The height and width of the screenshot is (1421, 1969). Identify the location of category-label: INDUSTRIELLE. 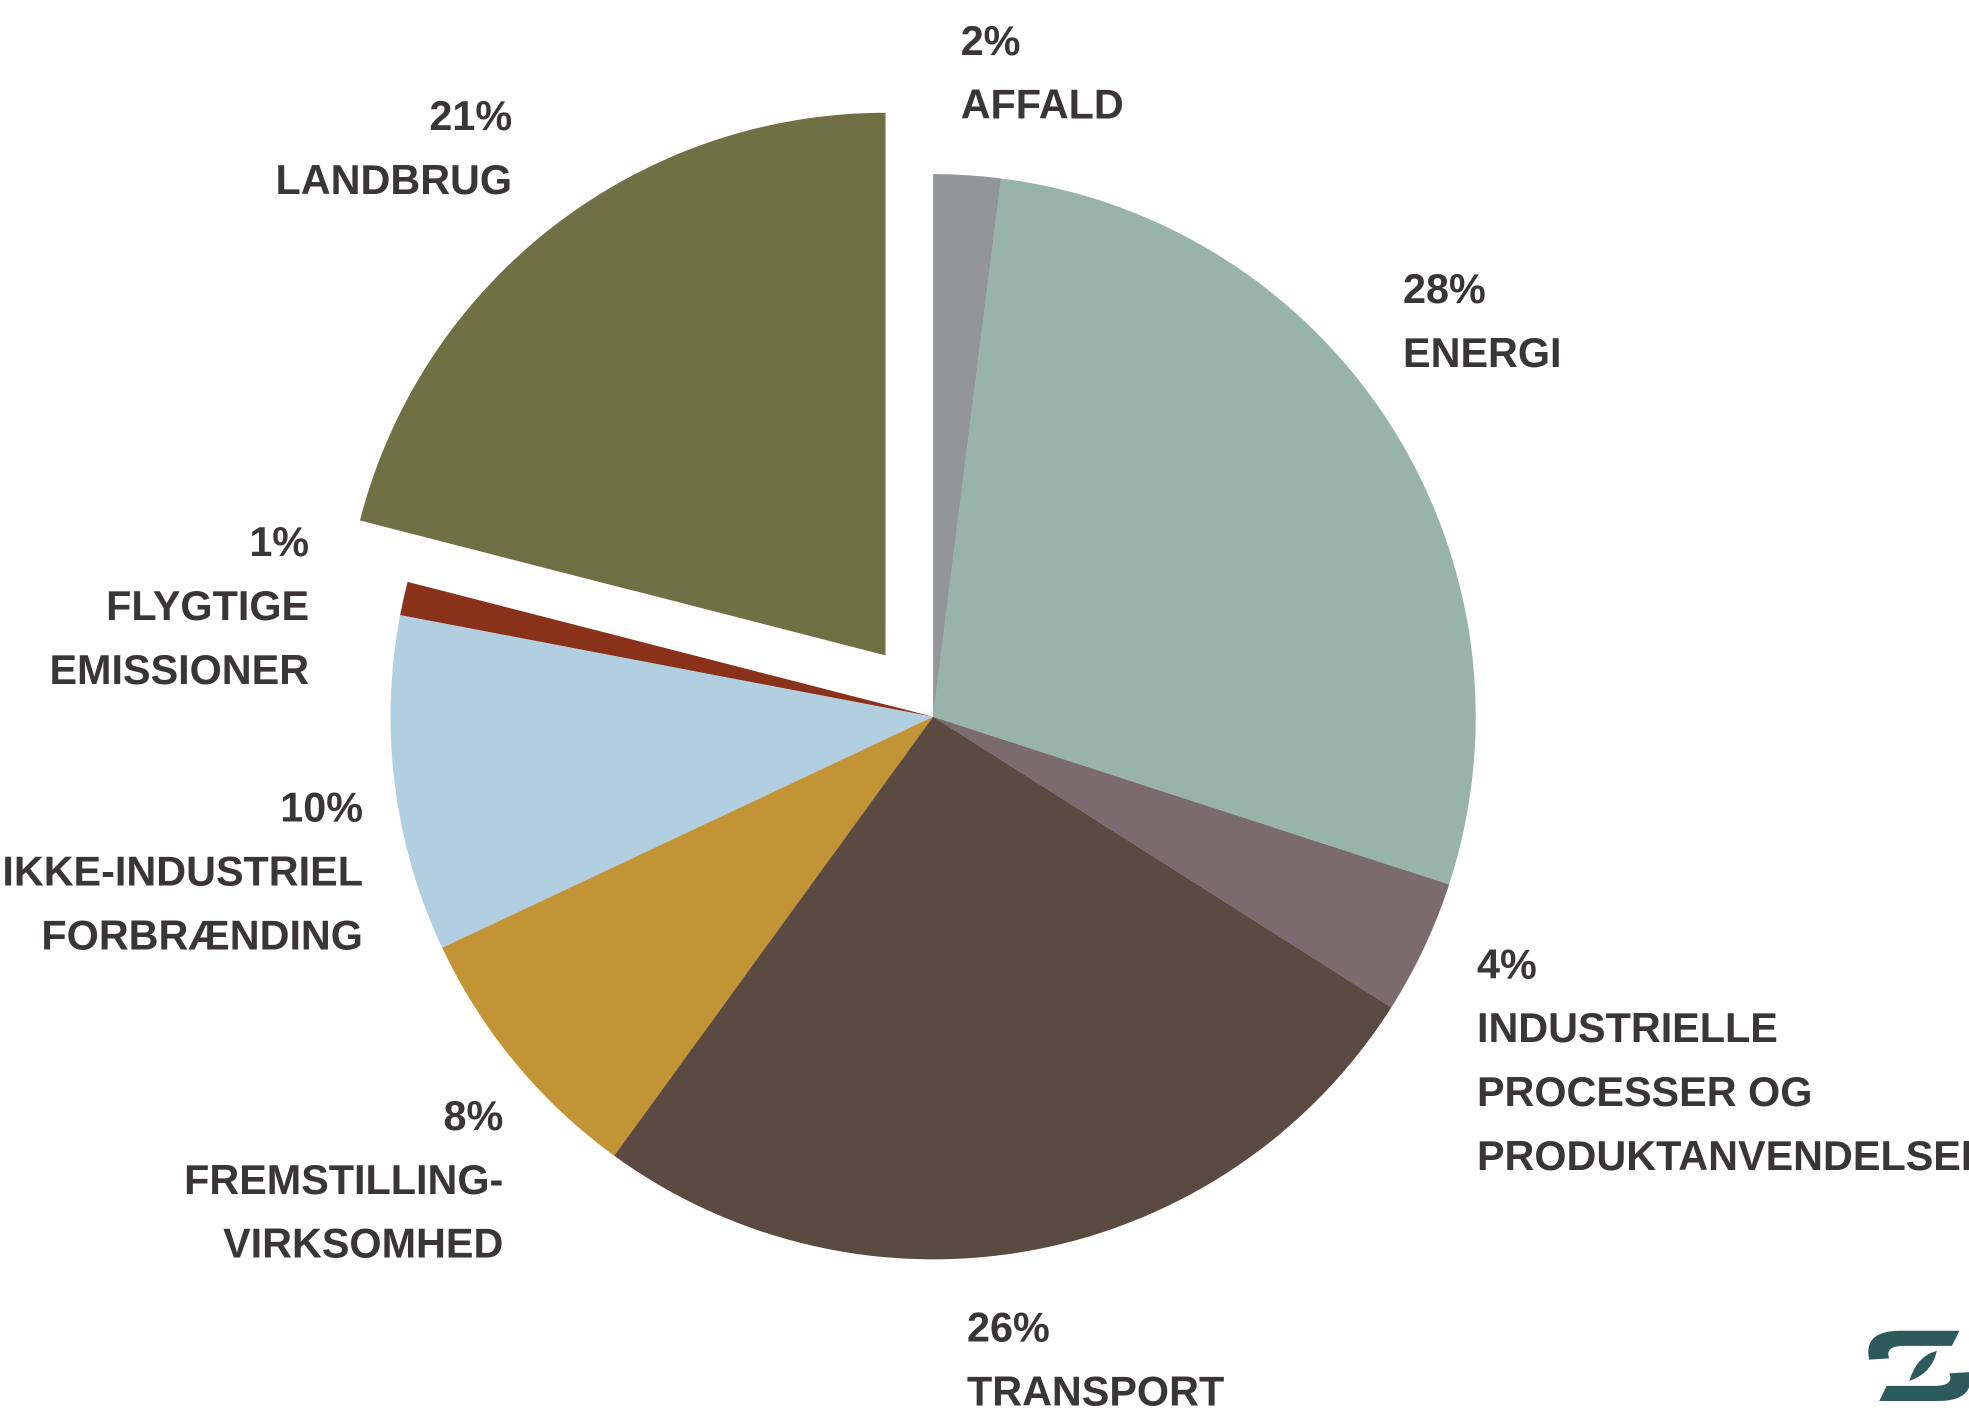
(1627, 1028).